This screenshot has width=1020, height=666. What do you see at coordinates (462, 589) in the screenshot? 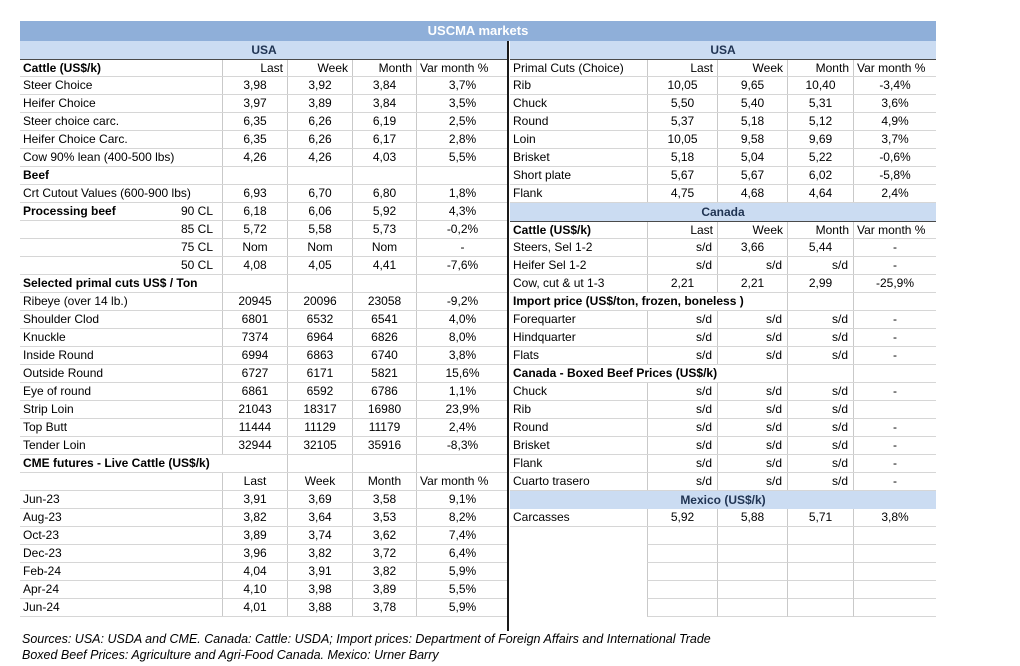
I see `cell-var: 5,5%` at bounding box center [462, 589].